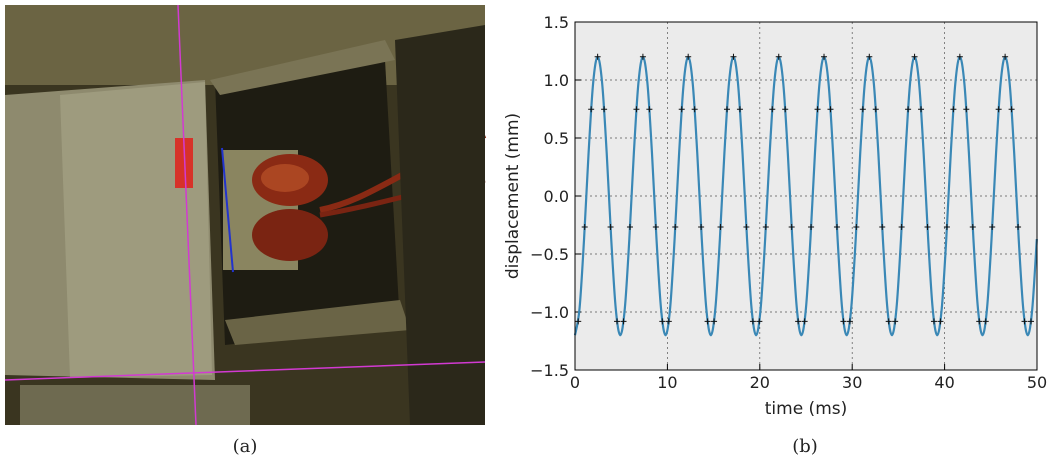 The height and width of the screenshot is (461, 1051). What do you see at coordinates (556, 138) in the screenshot?
I see `y-tick-label: 0.5` at bounding box center [556, 138].